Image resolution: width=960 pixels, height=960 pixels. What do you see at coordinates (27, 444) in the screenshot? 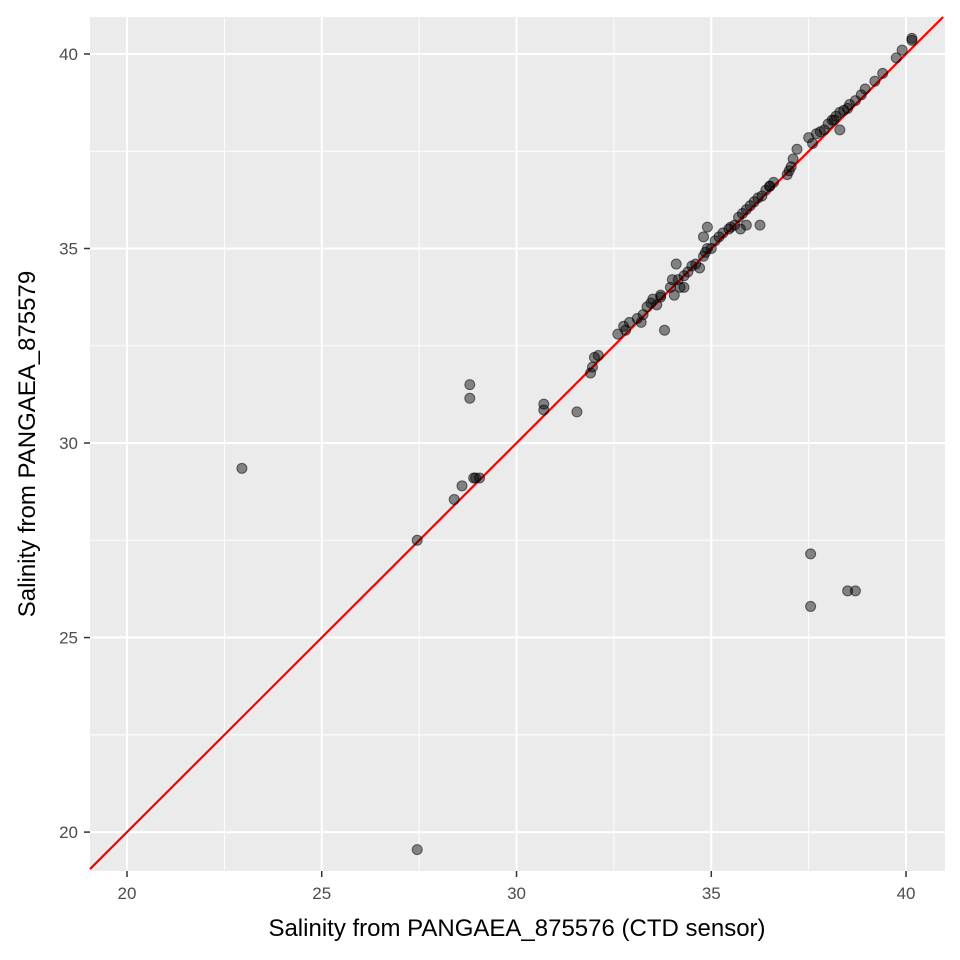
I see `y-axis-title: Salinity from PANGAEA_875579` at bounding box center [27, 444].